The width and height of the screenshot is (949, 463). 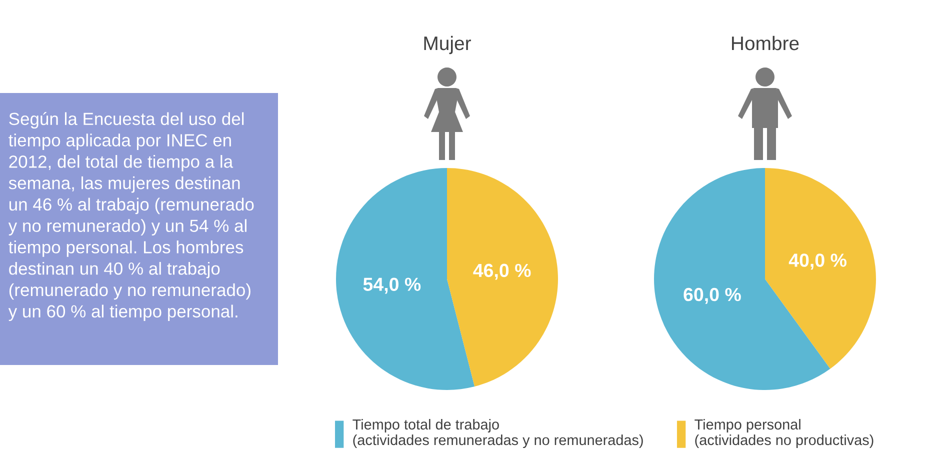 I want to click on slice-label: Hombre, so click(x=765, y=43).